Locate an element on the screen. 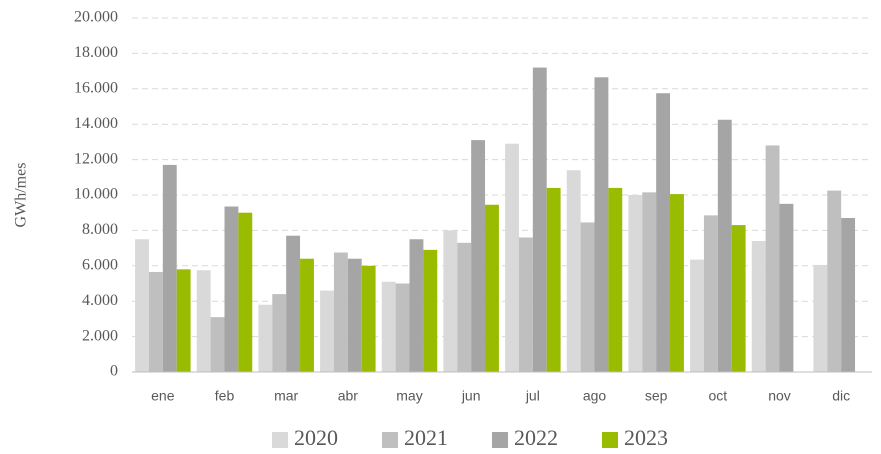 This screenshot has height=454, width=881. x-tick-label: oct is located at coordinates (717, 396).